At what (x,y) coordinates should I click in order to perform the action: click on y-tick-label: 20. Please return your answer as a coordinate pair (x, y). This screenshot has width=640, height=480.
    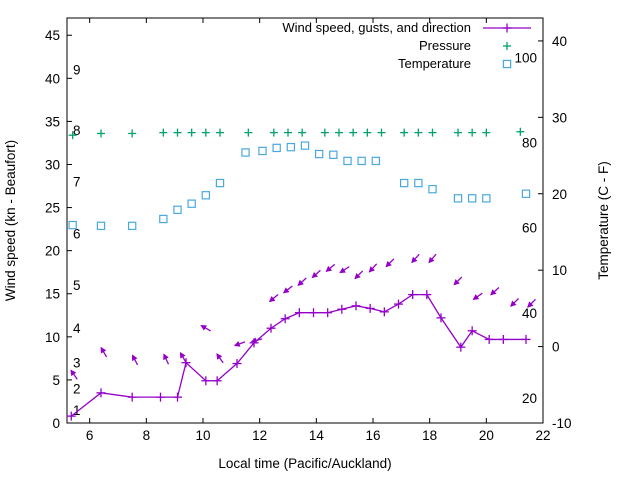
    Looking at the image, I should click on (52, 251).